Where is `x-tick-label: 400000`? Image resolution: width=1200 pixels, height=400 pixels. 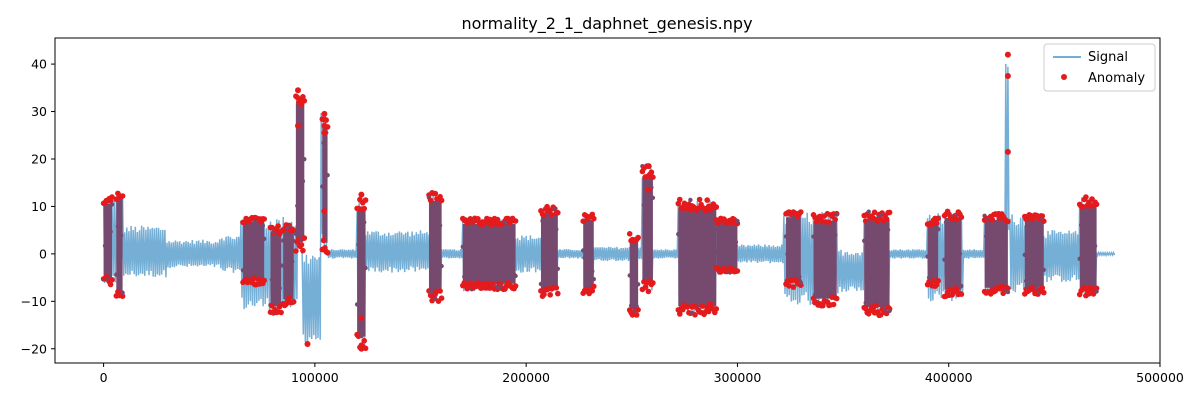
x-tick-label: 400000 is located at coordinates (949, 377).